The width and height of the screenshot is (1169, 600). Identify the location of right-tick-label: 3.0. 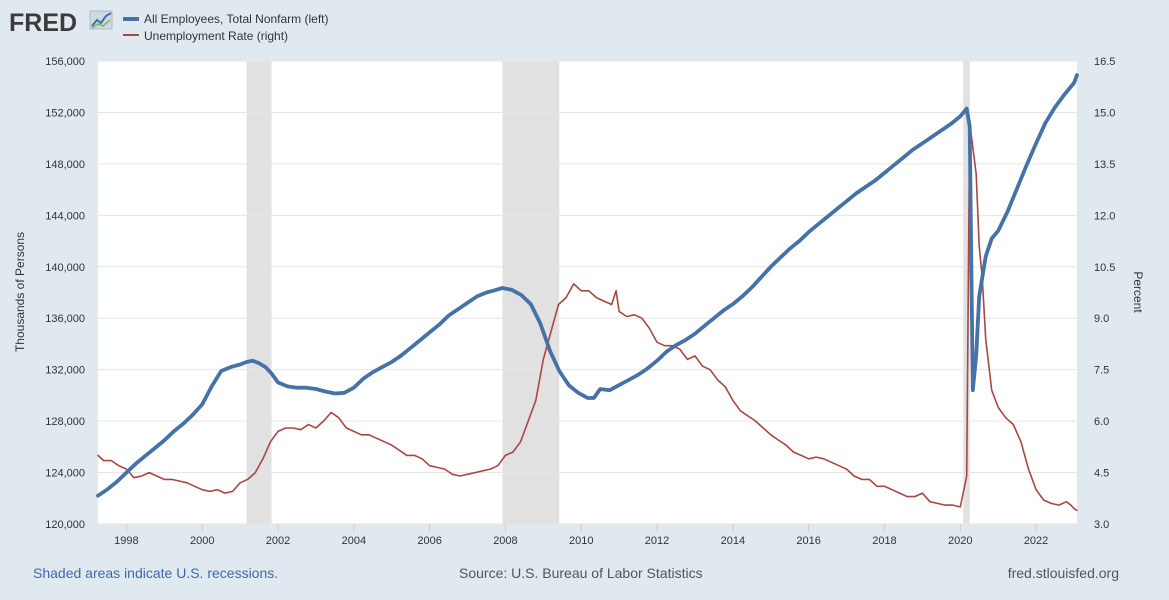
(1101, 525).